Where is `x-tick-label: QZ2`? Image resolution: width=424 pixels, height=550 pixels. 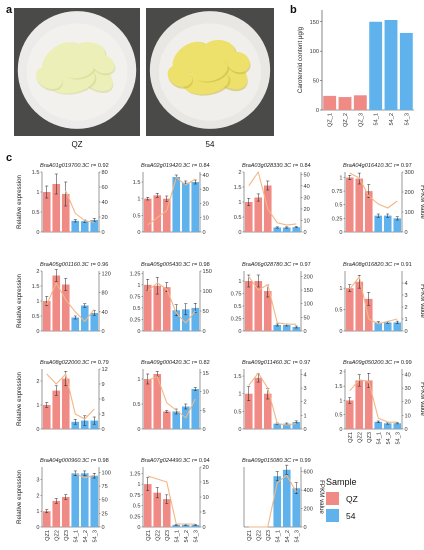 x-tick-label: QZ2 is located at coordinates (57, 535).